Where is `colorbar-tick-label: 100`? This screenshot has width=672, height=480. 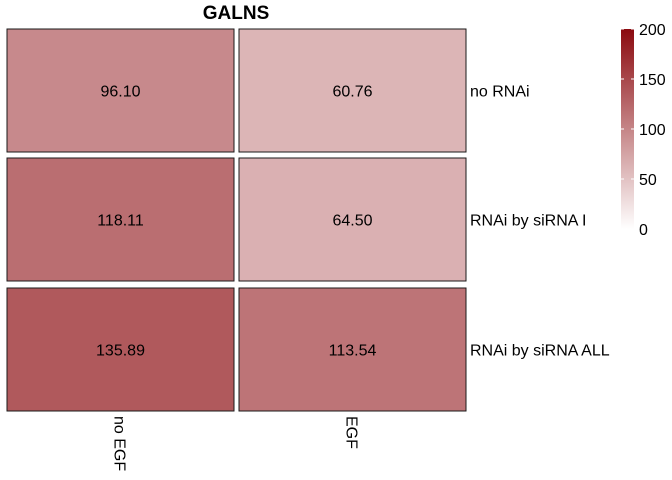 colorbar-tick-label: 100 is located at coordinates (652, 130).